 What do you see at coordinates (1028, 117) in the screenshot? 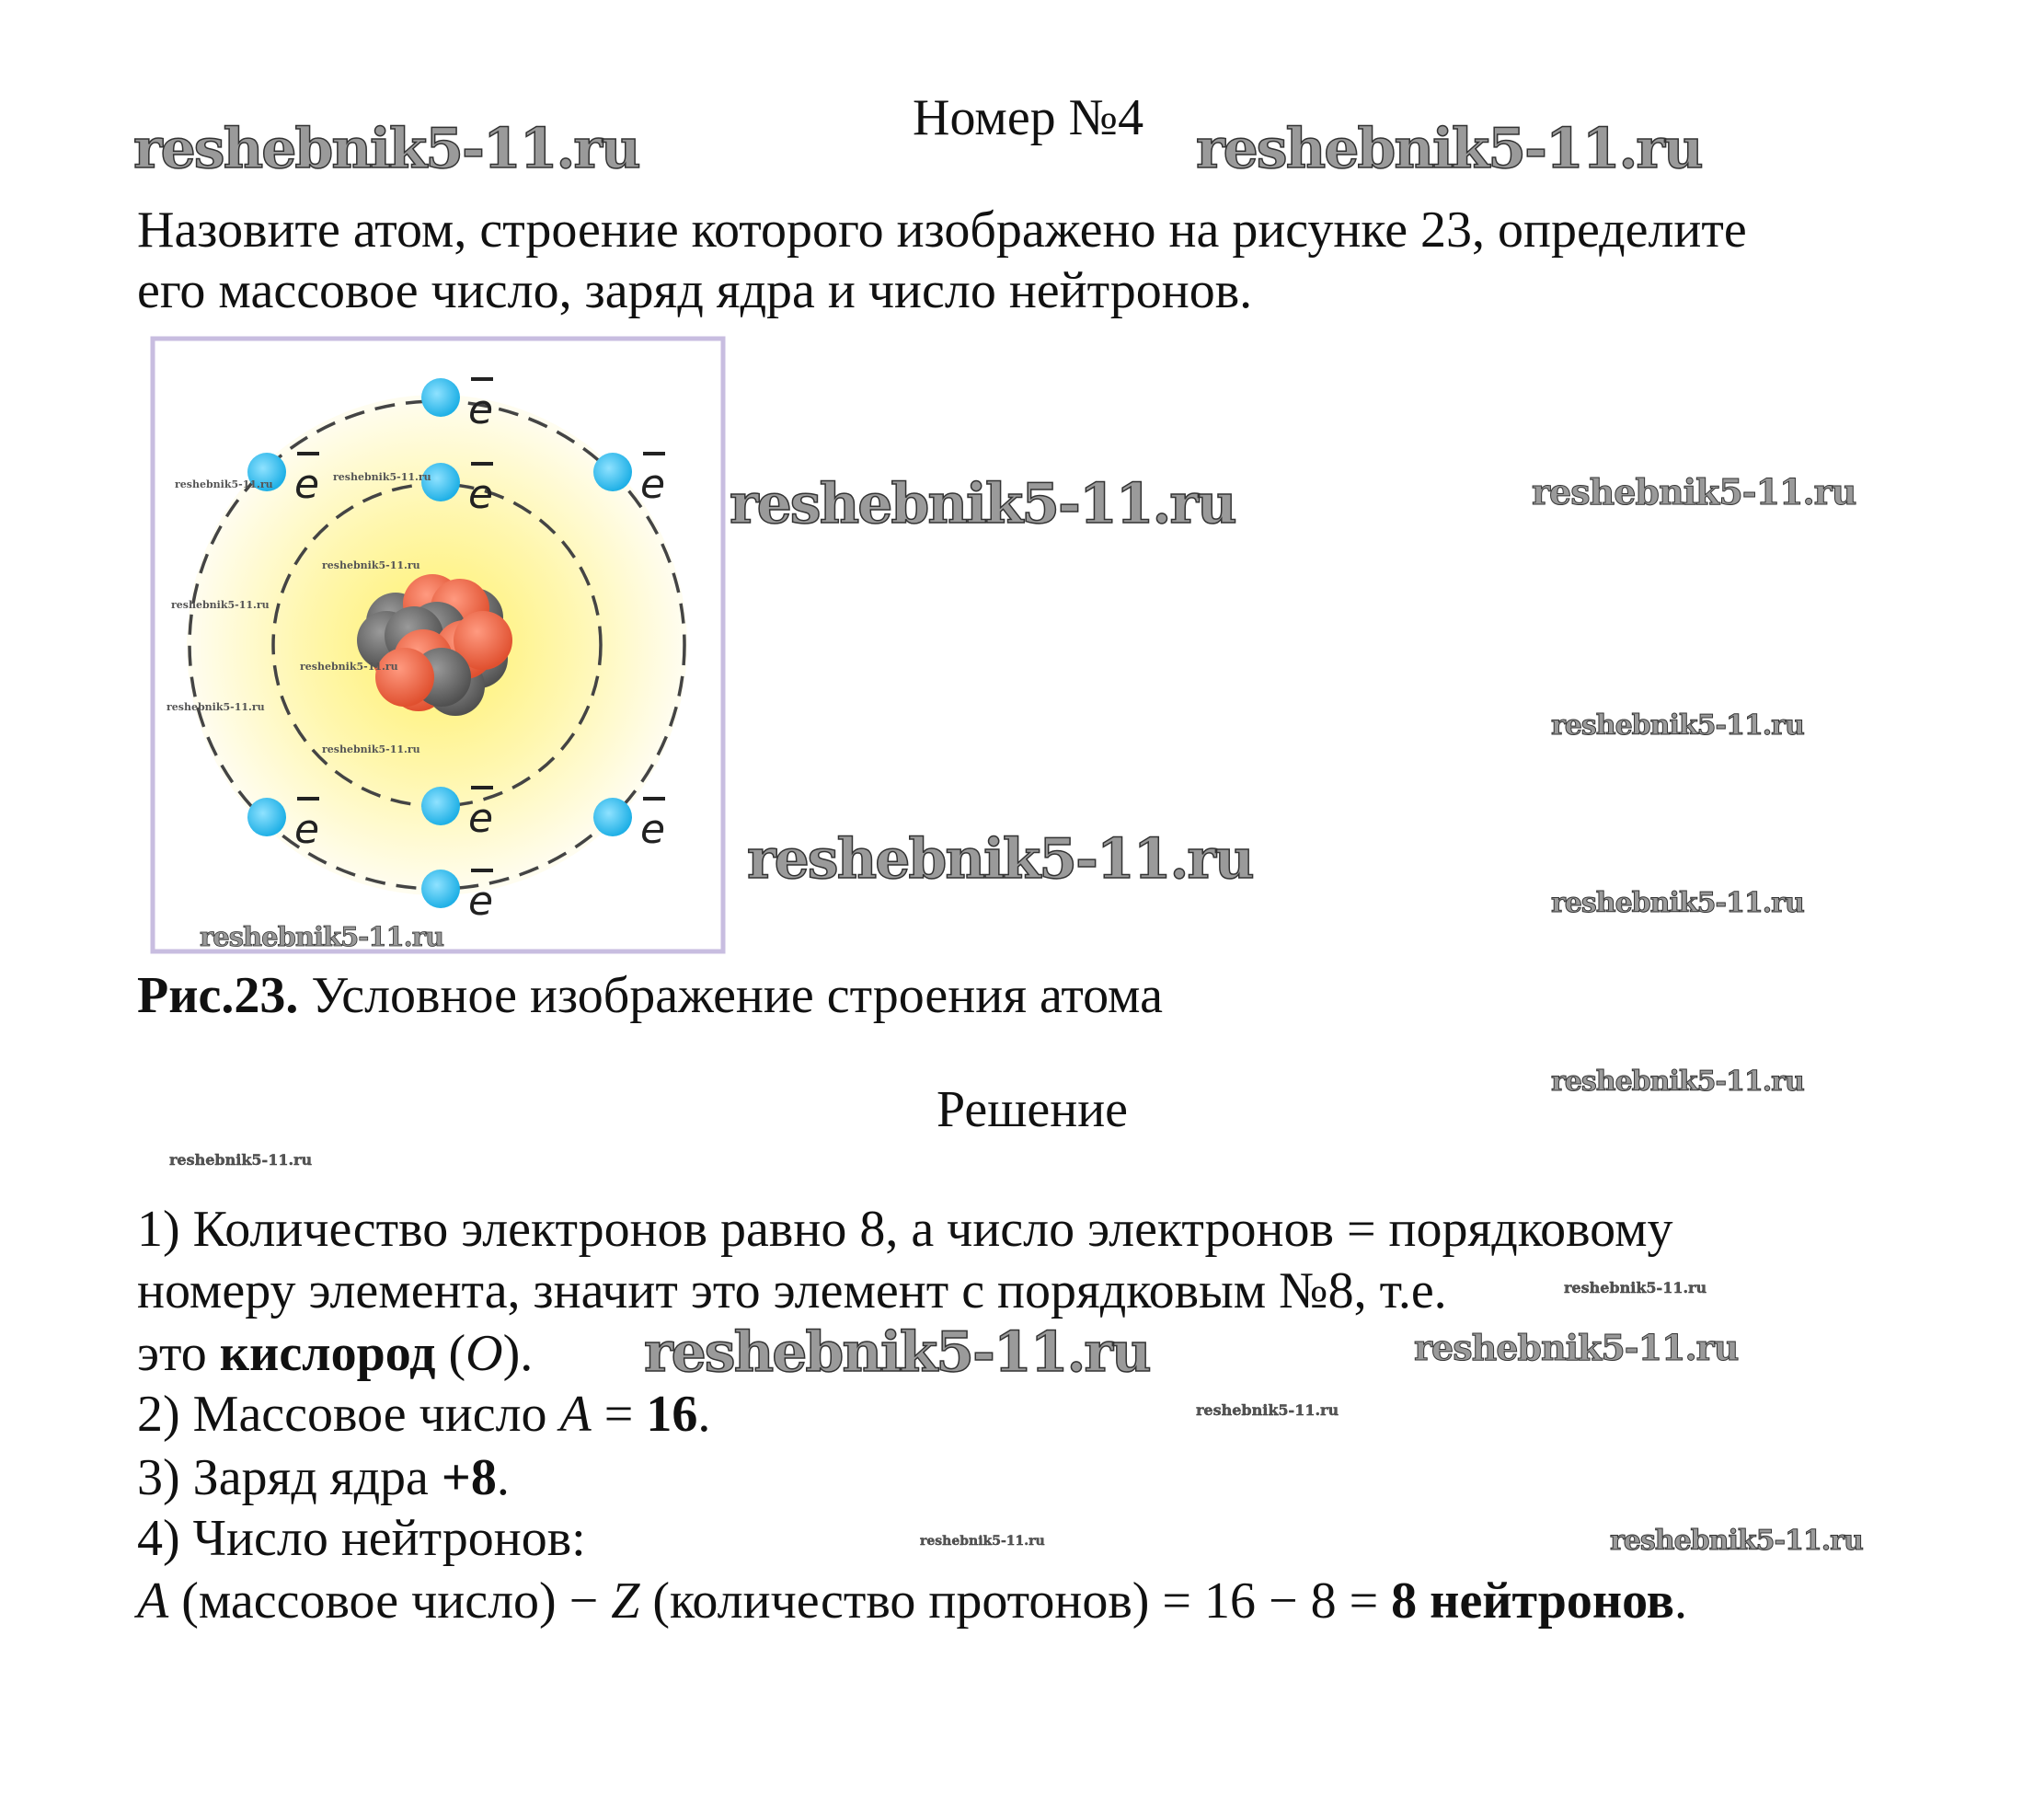
I see `problem-title: Номер №4` at bounding box center [1028, 117].